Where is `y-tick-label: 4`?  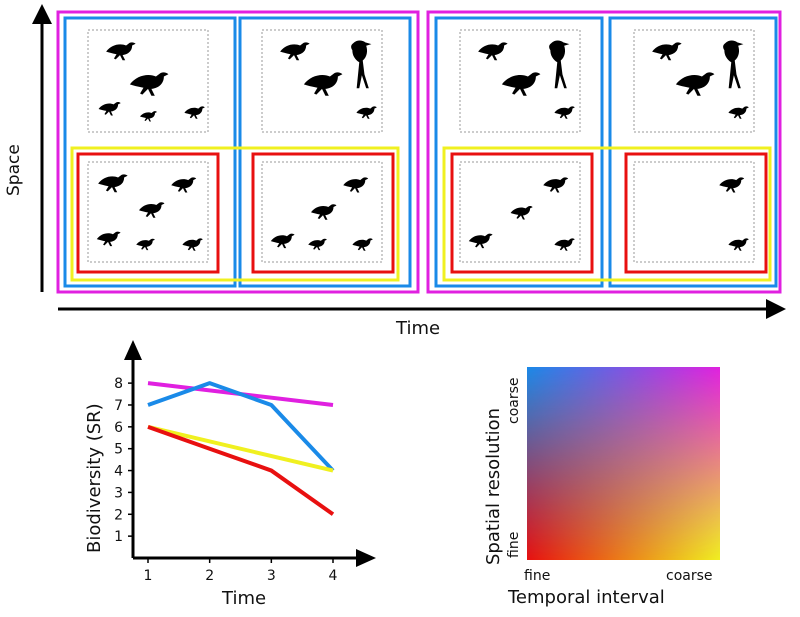 y-tick-label: 4 is located at coordinates (118, 472).